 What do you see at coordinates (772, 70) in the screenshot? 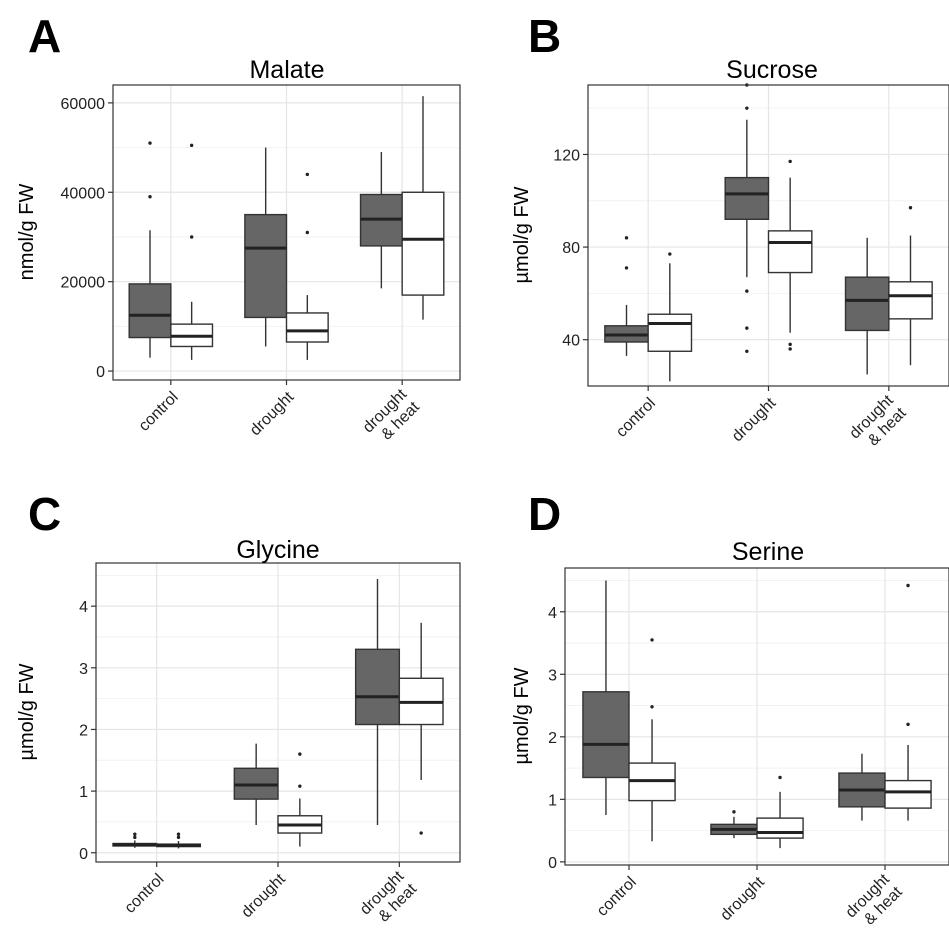
I see `panel-title: Sucrose` at bounding box center [772, 70].